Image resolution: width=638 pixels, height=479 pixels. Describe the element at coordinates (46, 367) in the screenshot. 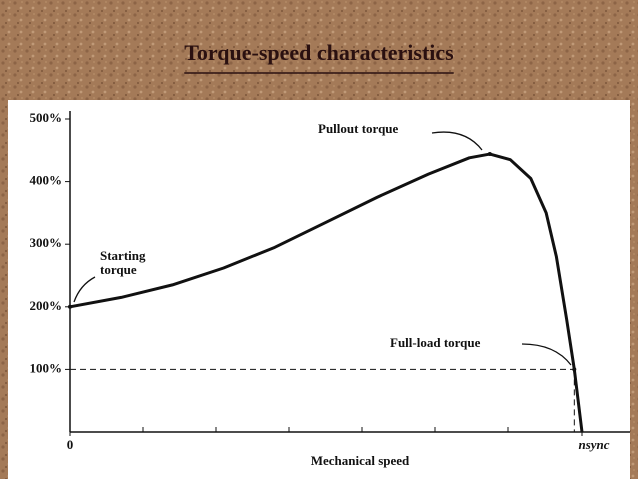

I see `y-tick-label: 100%` at that location.